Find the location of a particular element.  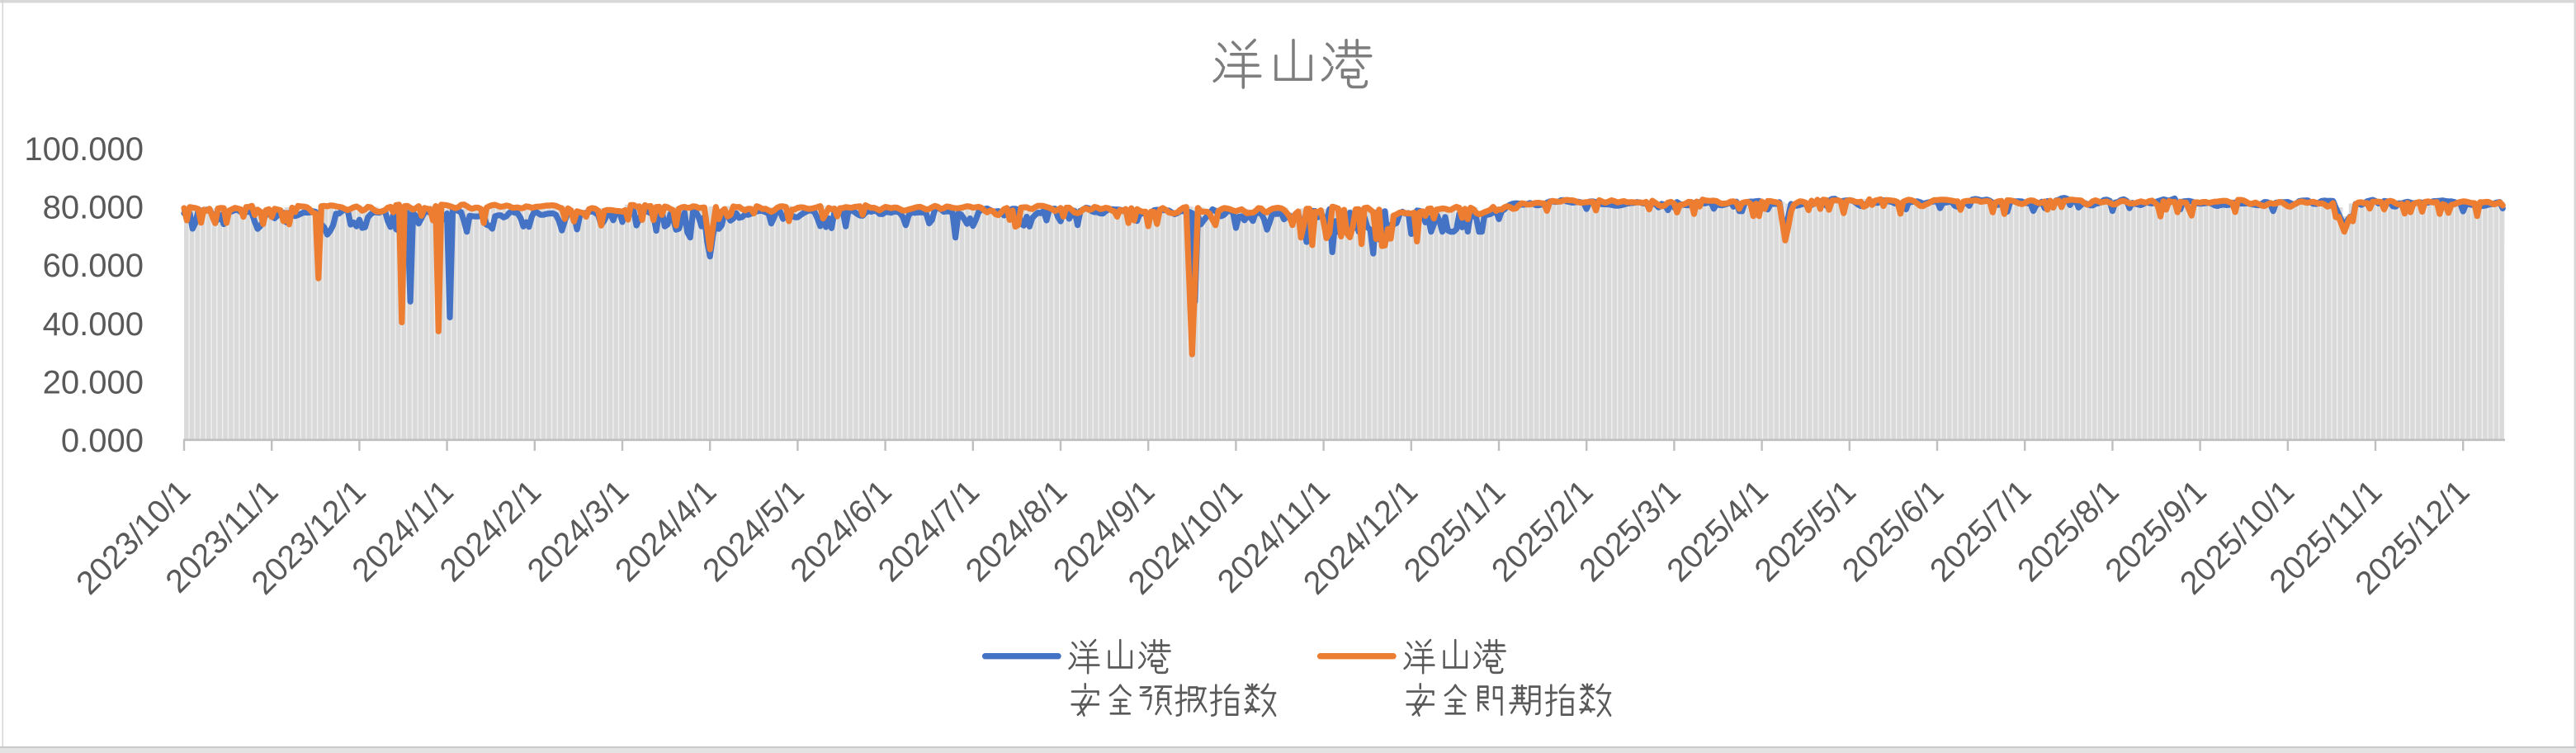

svg-text: 80.000 is located at coordinates (93, 208).